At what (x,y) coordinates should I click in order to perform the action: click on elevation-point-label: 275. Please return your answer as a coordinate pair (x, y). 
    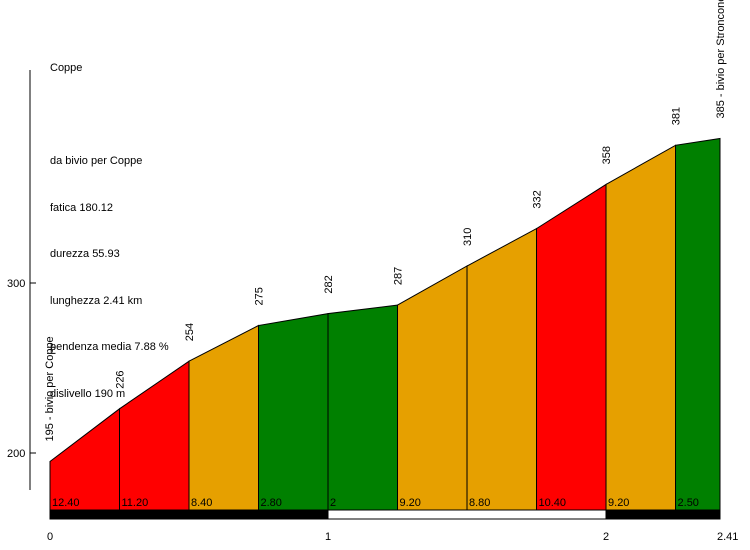
    Looking at the image, I should click on (260, 296).